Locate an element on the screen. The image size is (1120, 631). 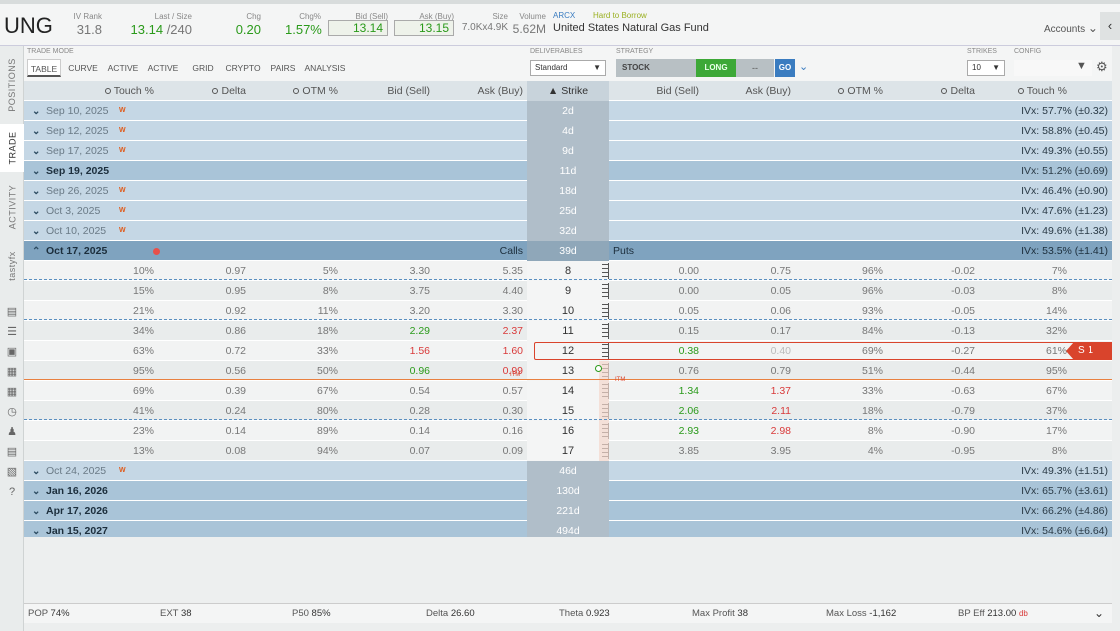
strike-row: 21% 0.92 11% 3.20 3.30 10 0.05 0.06 93% -0.05 14% is located at coordinates (568, 311).